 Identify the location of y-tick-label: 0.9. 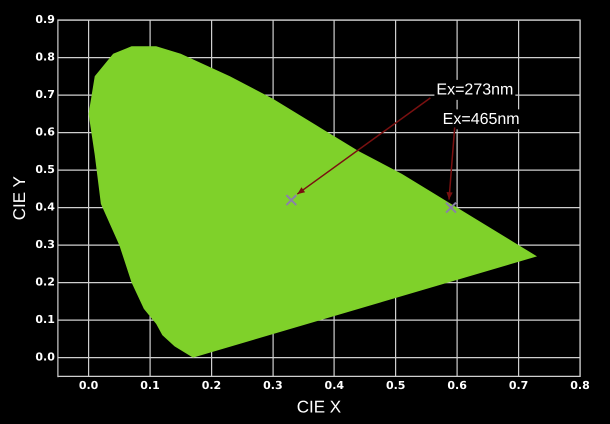
(45, 19).